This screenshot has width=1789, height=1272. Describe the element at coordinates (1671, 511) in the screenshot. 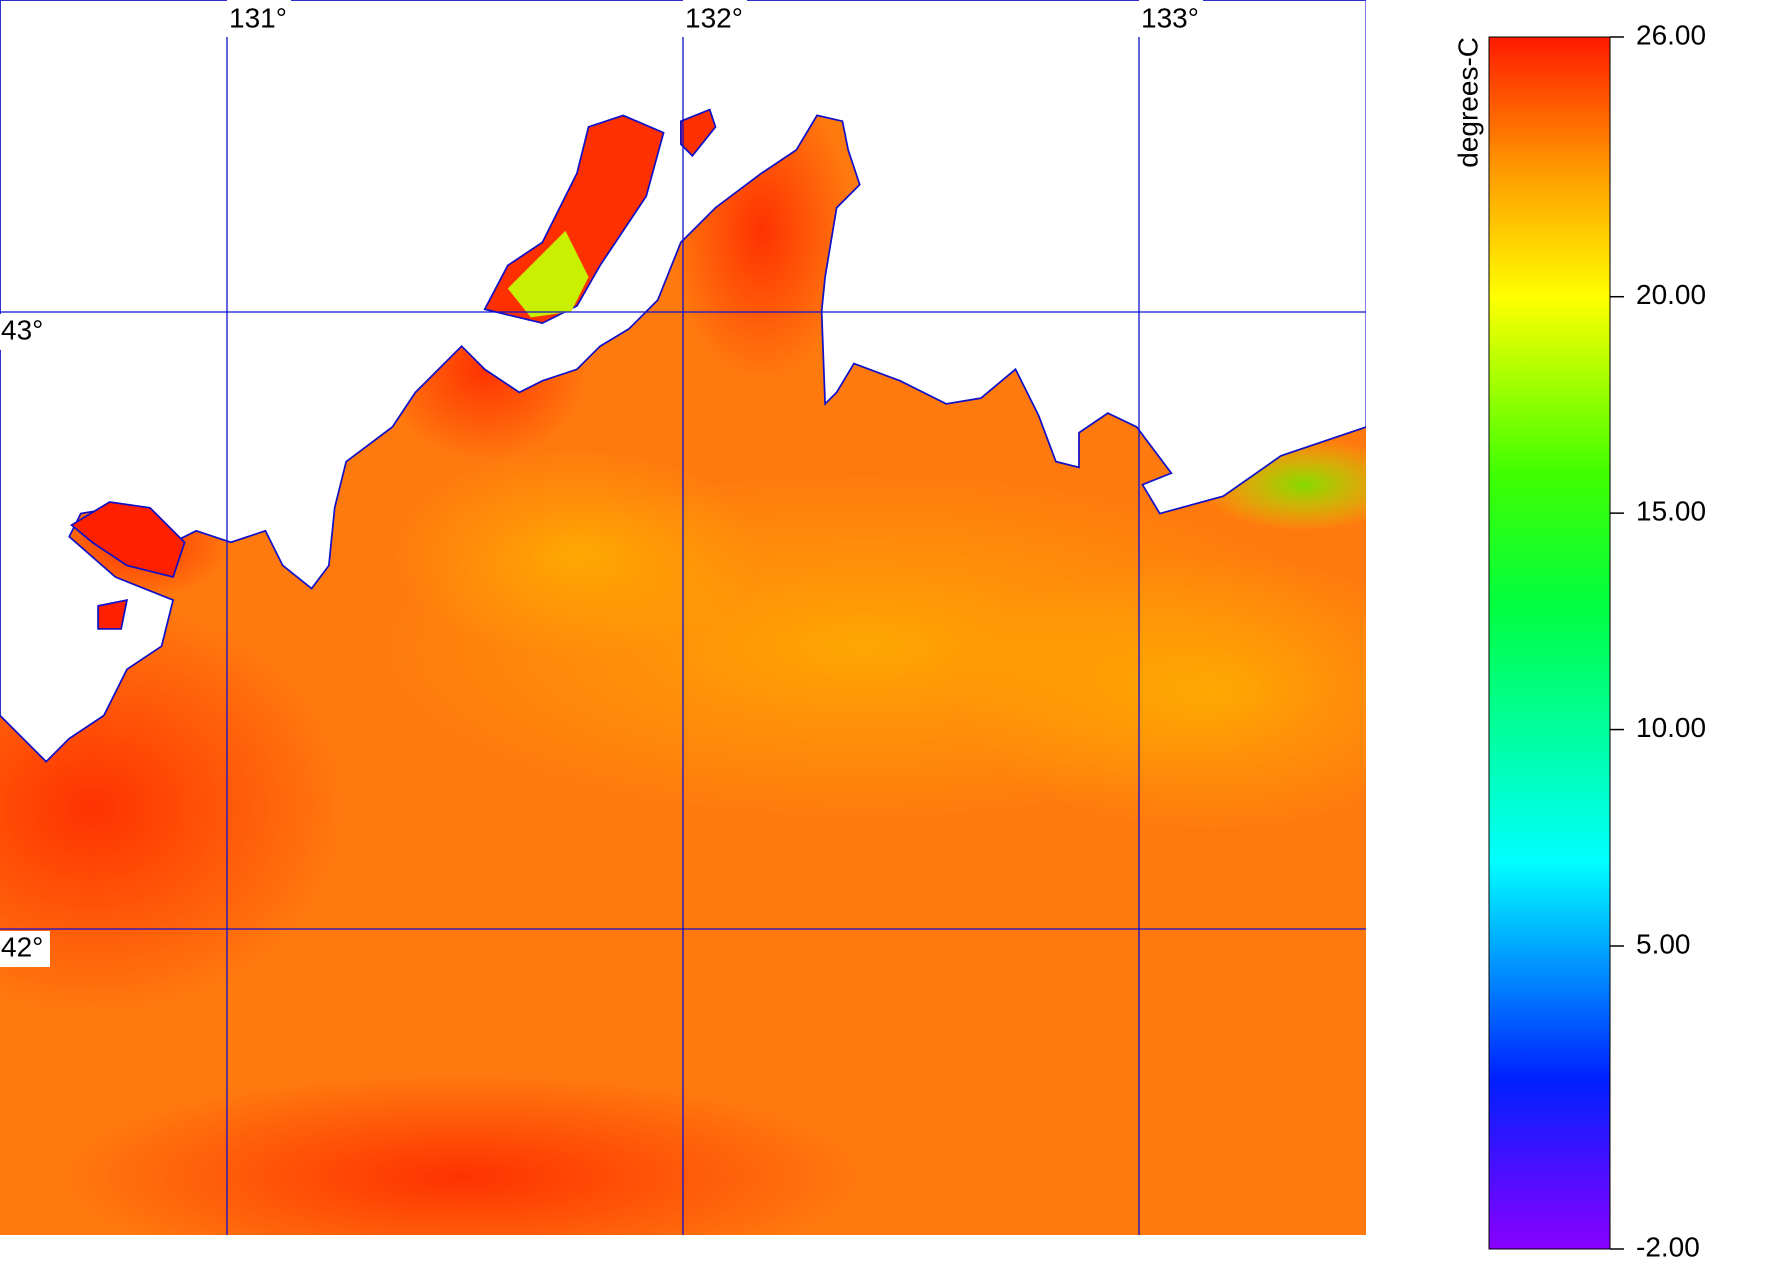

I see `colorbar-tick-label: 15.00` at that location.